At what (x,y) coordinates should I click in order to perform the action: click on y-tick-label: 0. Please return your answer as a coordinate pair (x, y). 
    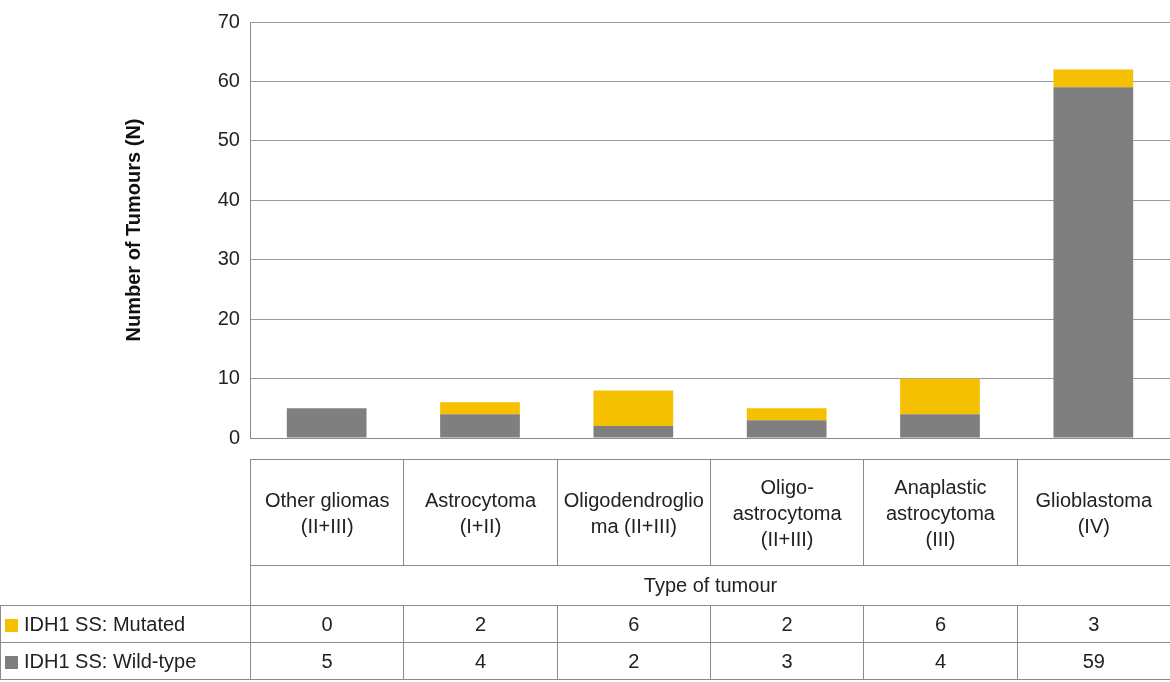
    Looking at the image, I should click on (234, 436).